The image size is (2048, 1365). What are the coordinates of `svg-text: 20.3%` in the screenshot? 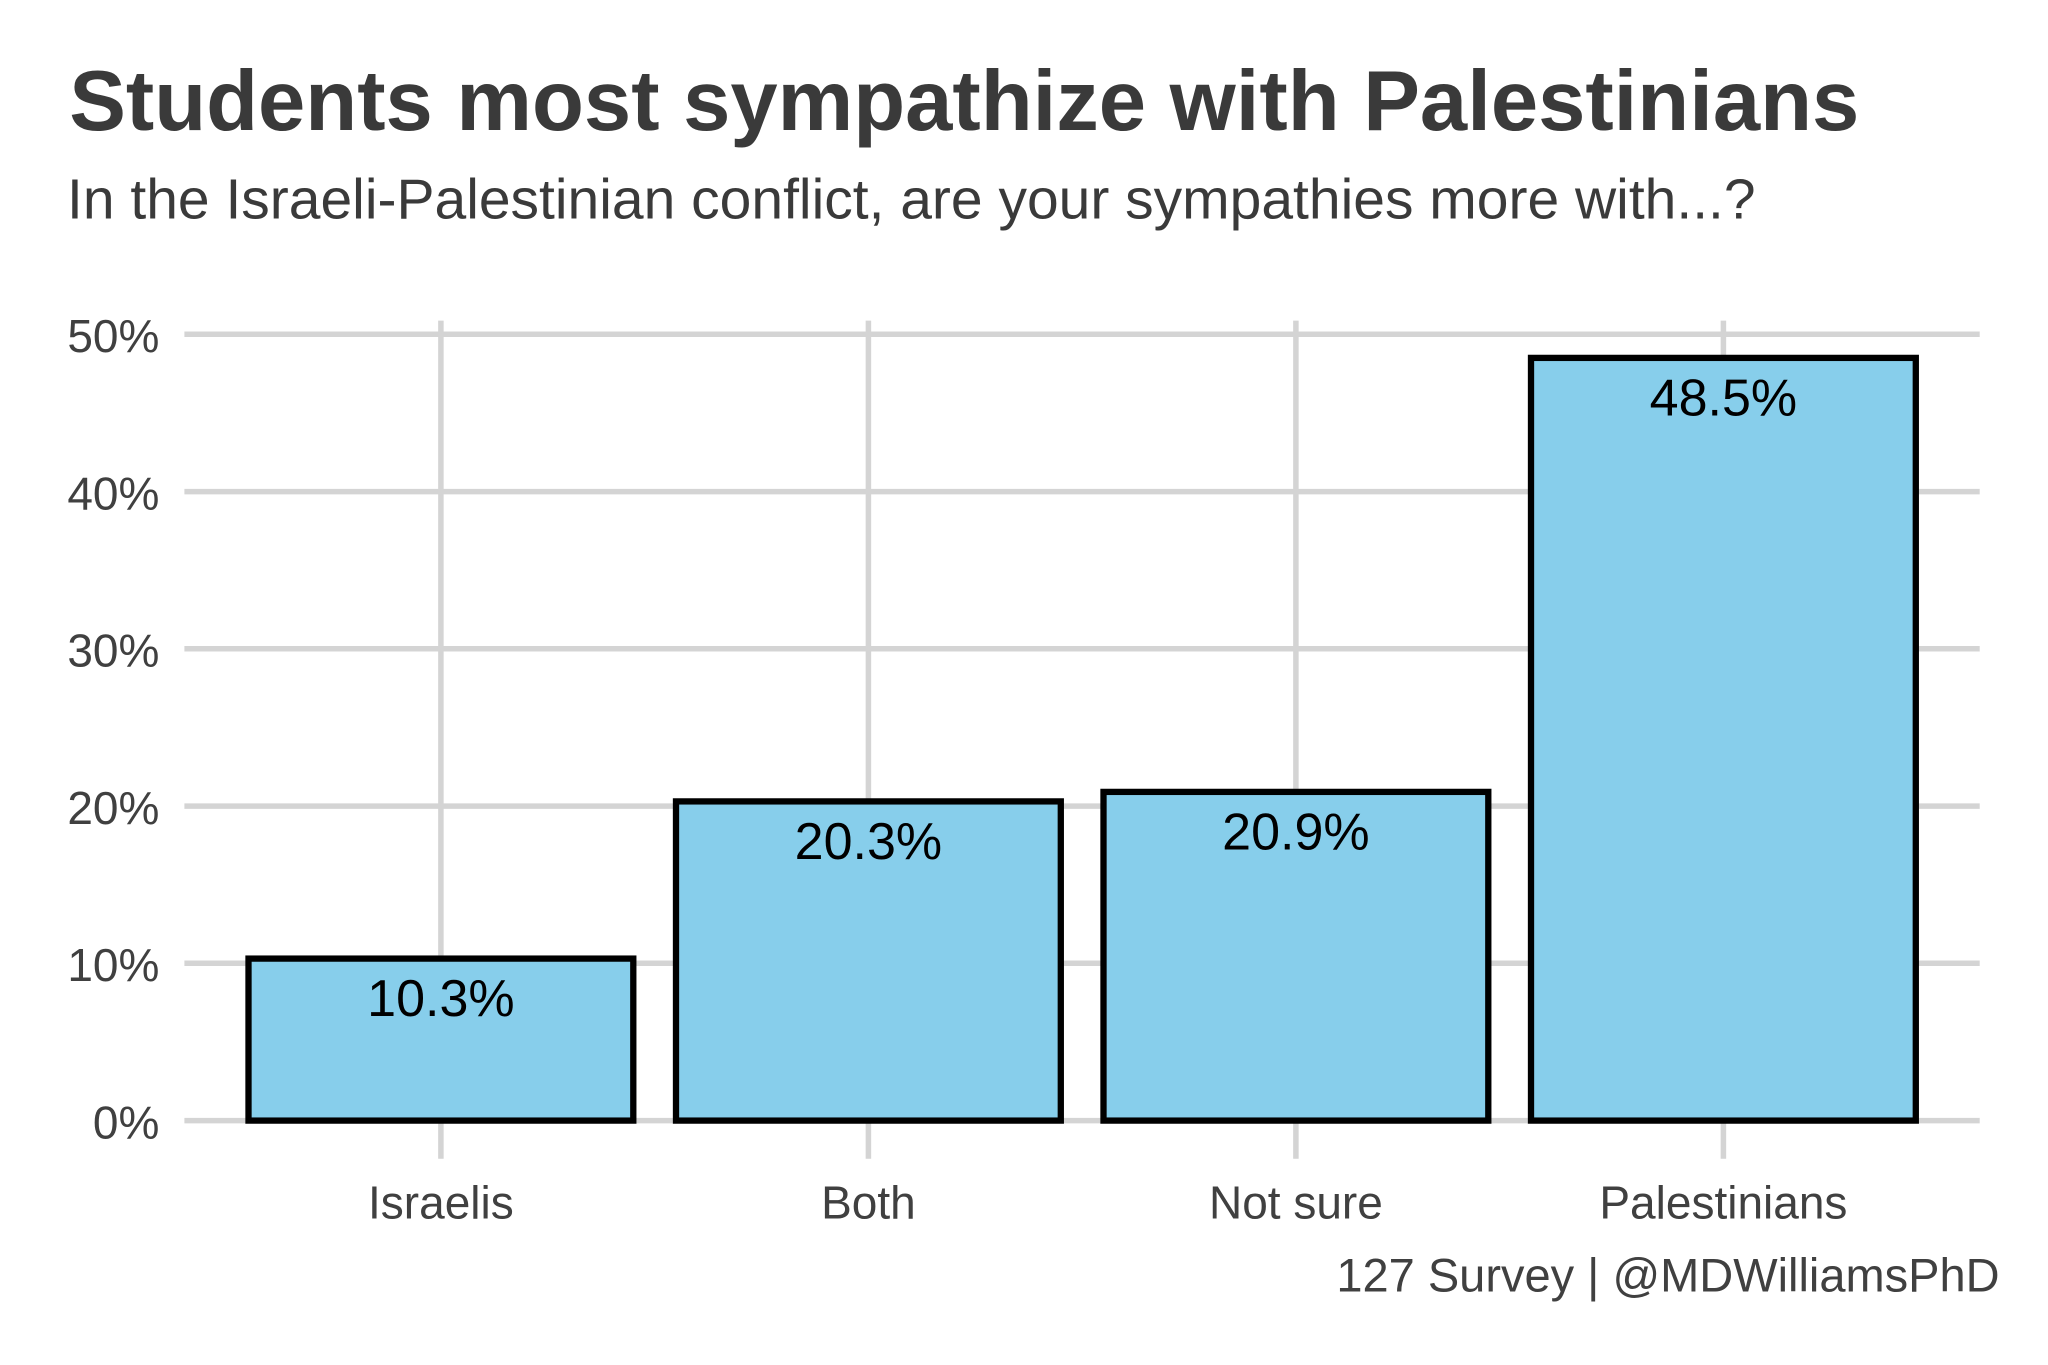 It's located at (868, 842).